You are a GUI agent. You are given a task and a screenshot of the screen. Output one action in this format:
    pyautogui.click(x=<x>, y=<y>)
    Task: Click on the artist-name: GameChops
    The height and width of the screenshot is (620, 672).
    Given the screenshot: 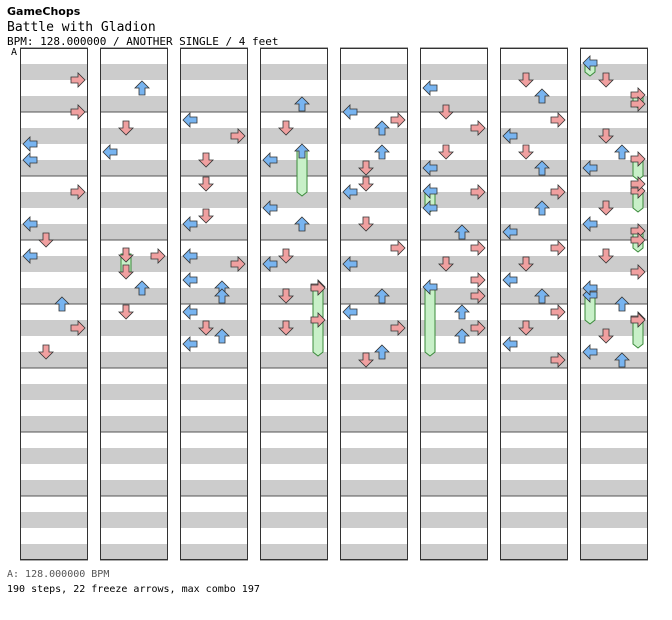 What is the action you would take?
    pyautogui.click(x=44, y=11)
    